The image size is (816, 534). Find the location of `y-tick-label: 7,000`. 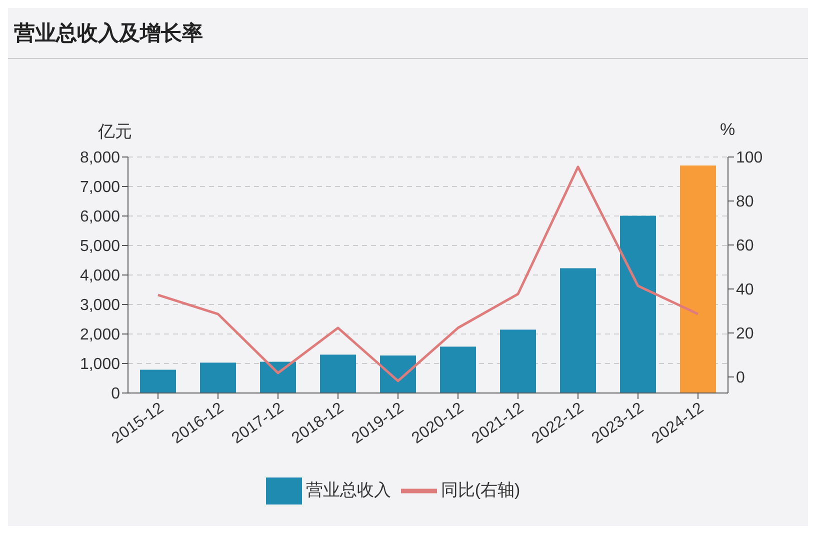

y-tick-label: 7,000 is located at coordinates (100, 187).